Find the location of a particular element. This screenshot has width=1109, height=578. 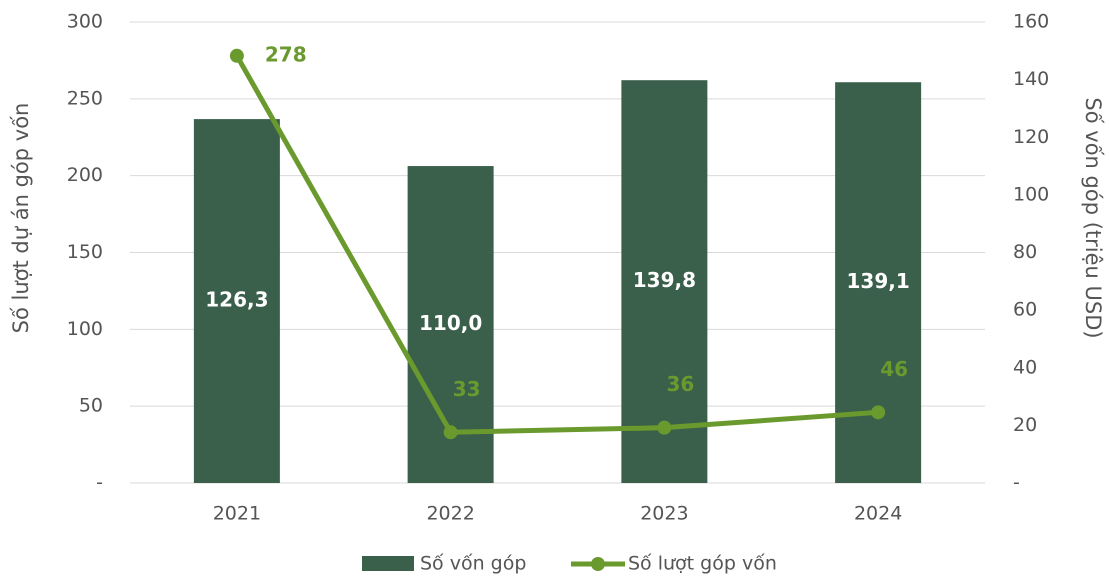

y-tick-label: 300 is located at coordinates (85, 22).